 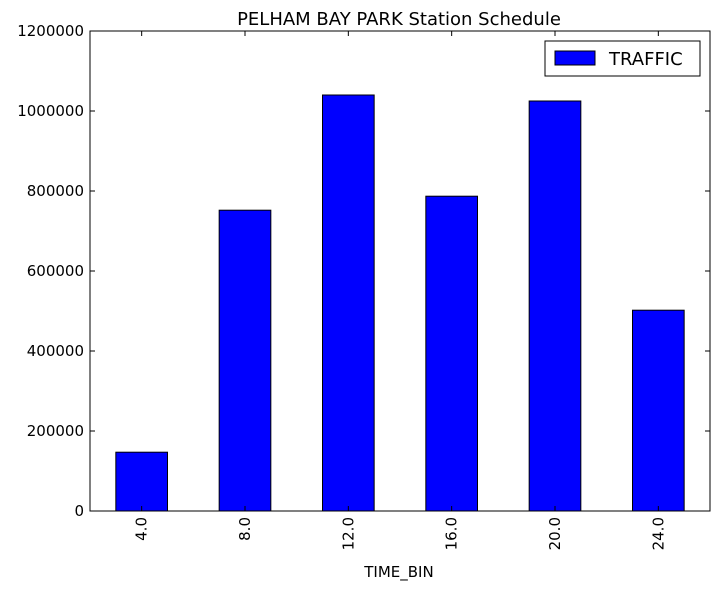 I want to click on x-tick-label: 8.0, so click(x=245, y=529).